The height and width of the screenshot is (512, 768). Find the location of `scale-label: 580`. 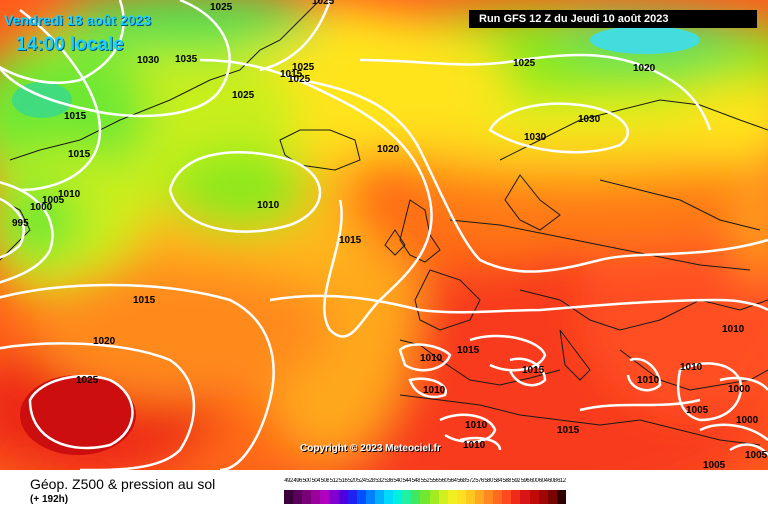

scale-label: 580 is located at coordinates (488, 481).